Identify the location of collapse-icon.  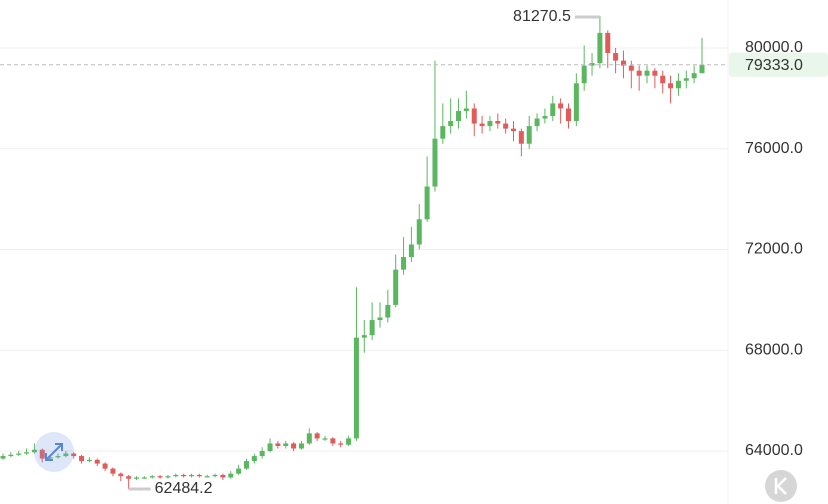
(780, 486).